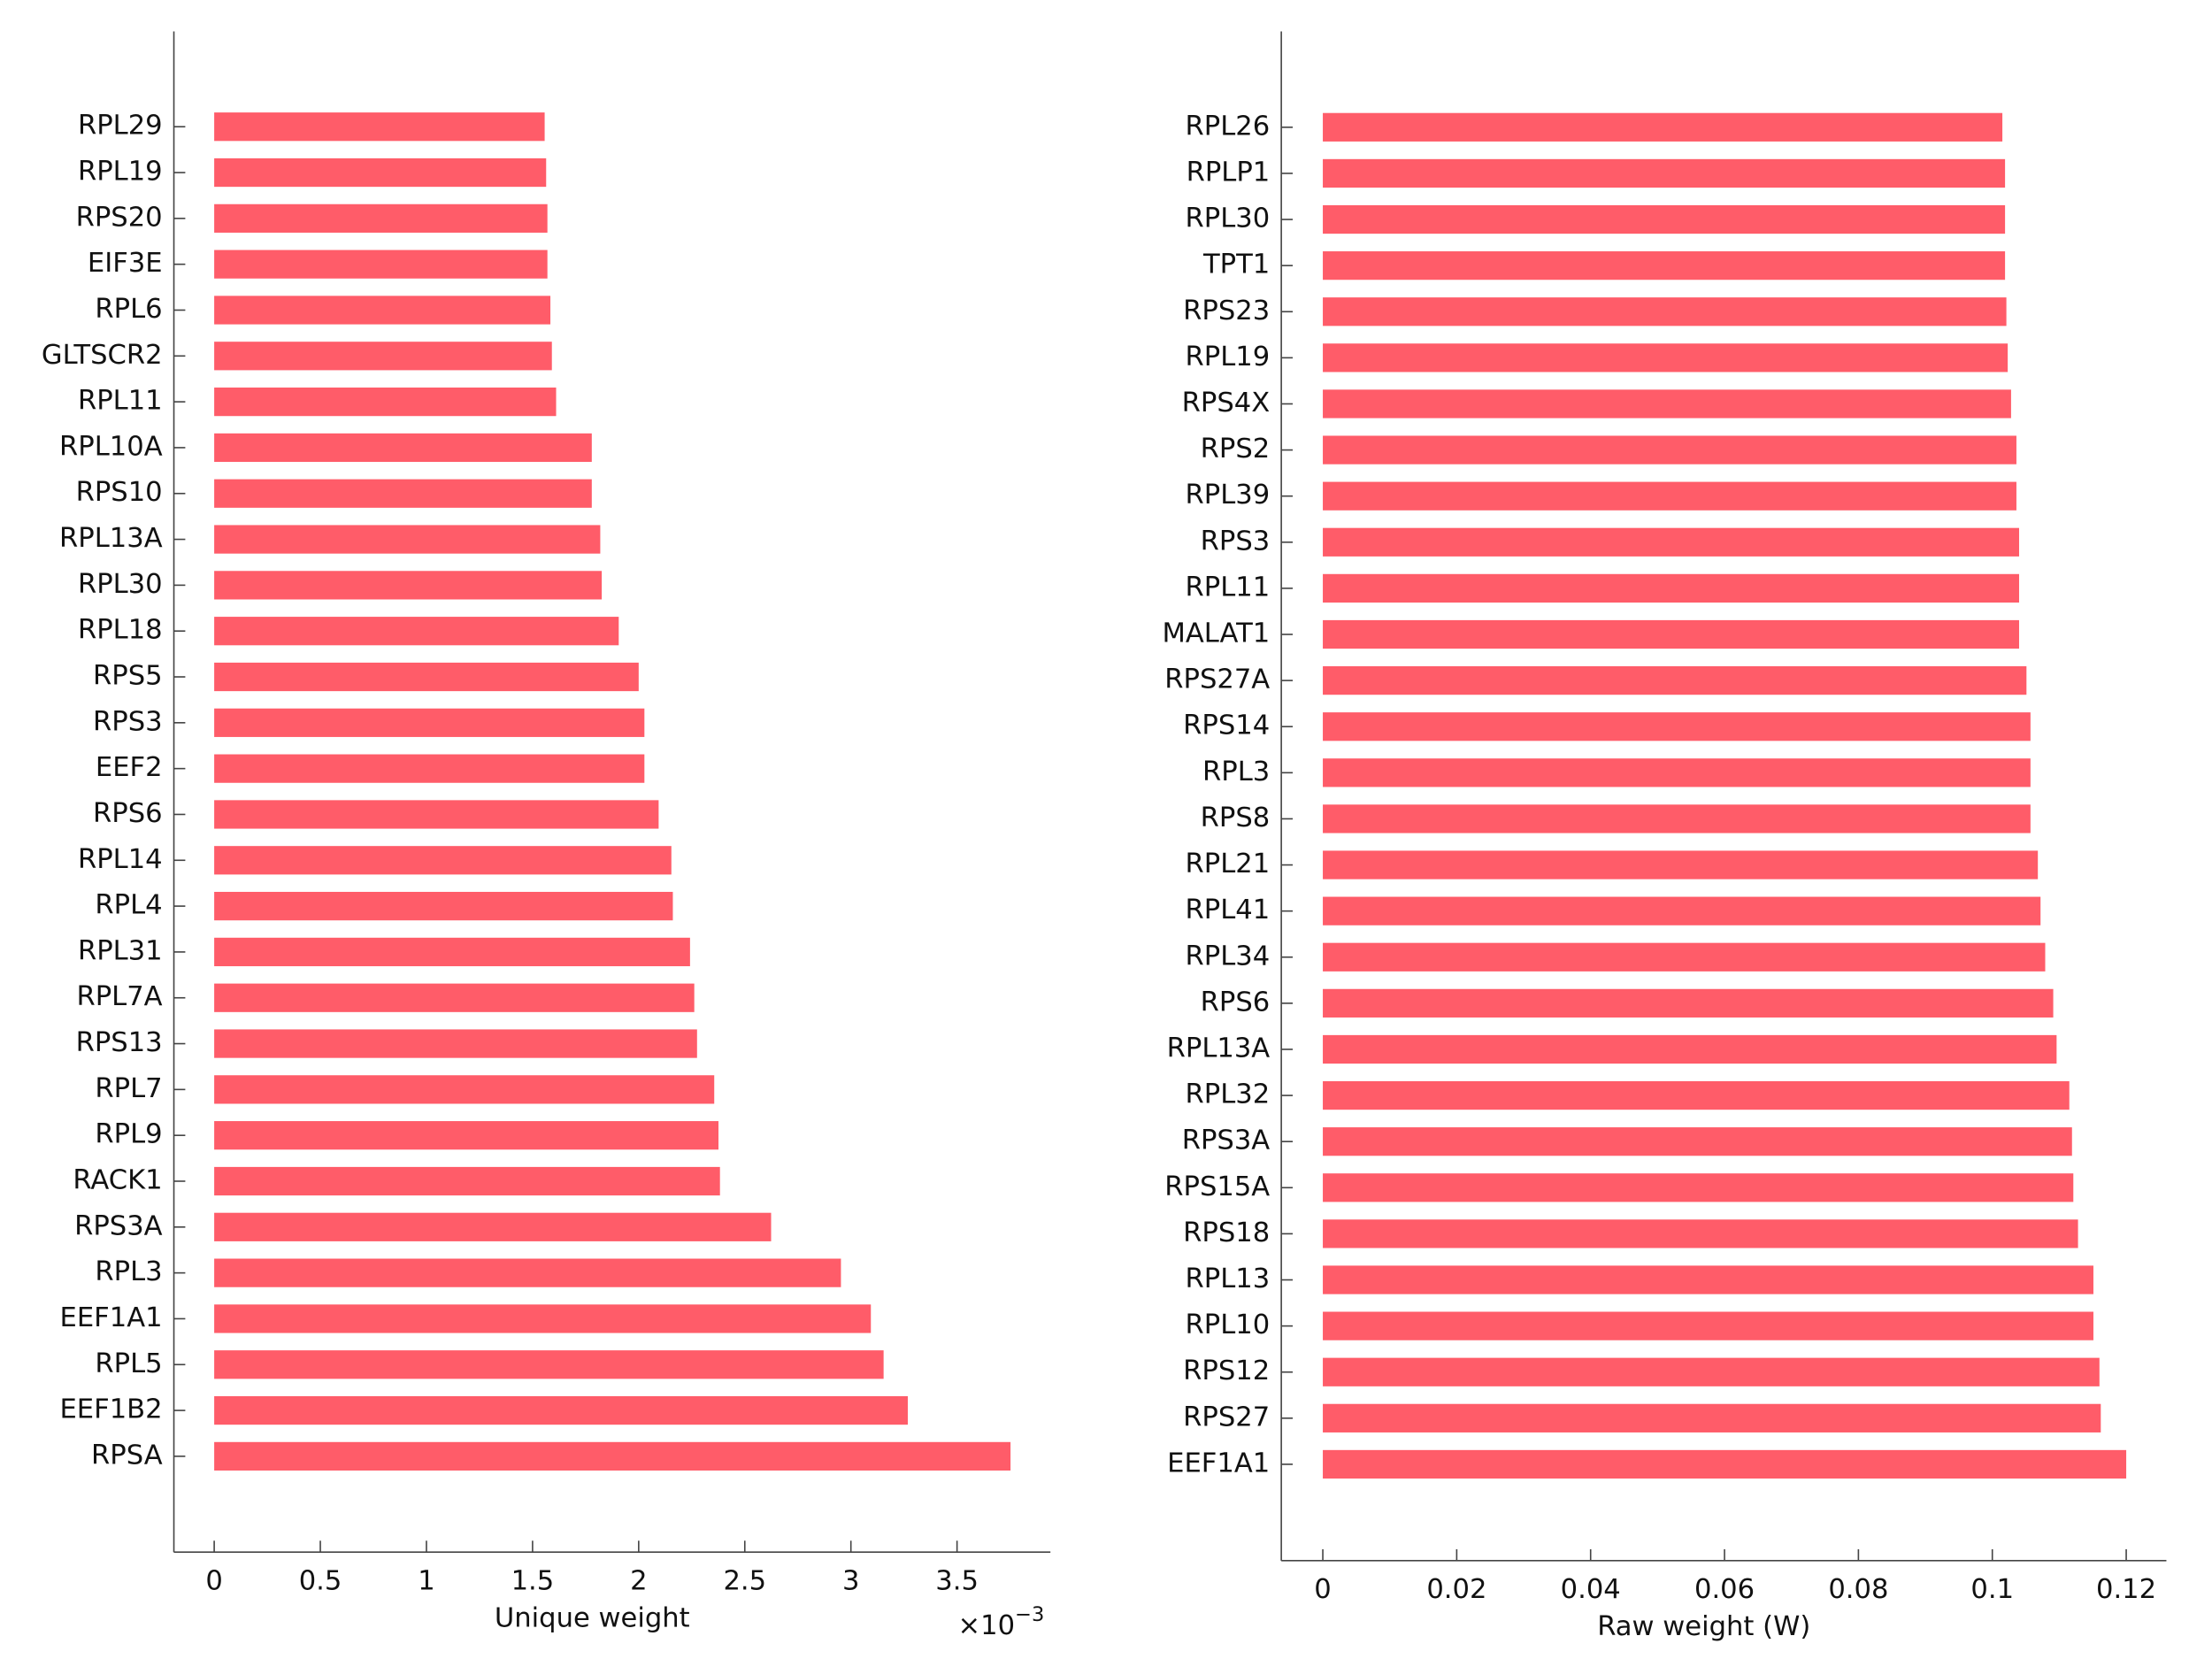 This screenshot has width=2212, height=1659. What do you see at coordinates (1227, 311) in the screenshot?
I see `y-tick-label: RPS23` at bounding box center [1227, 311].